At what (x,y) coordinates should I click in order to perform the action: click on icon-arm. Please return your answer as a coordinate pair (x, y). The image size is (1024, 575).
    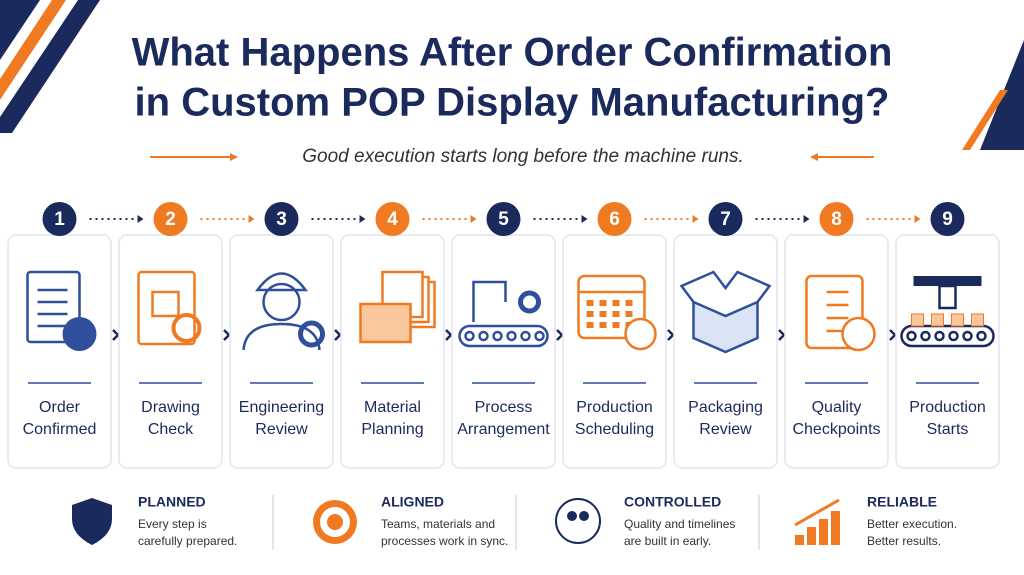
    Looking at the image, I should click on (489, 301).